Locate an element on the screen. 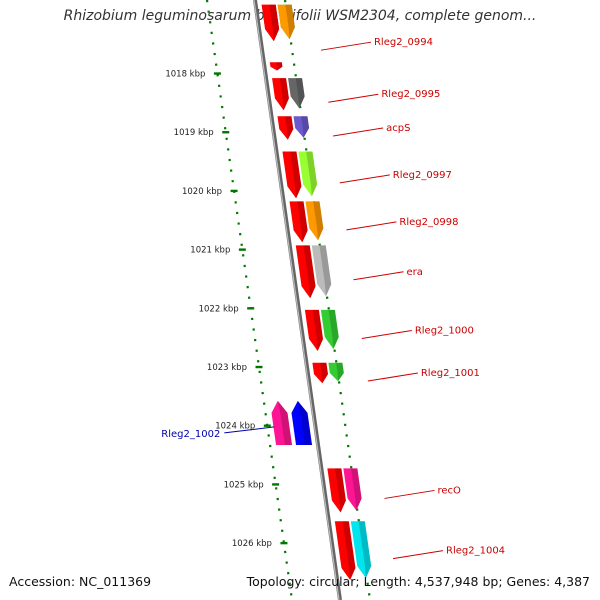 The image size is (600, 600). gene-label-rleg2-1000: Rleg2_1000 is located at coordinates (444, 330).